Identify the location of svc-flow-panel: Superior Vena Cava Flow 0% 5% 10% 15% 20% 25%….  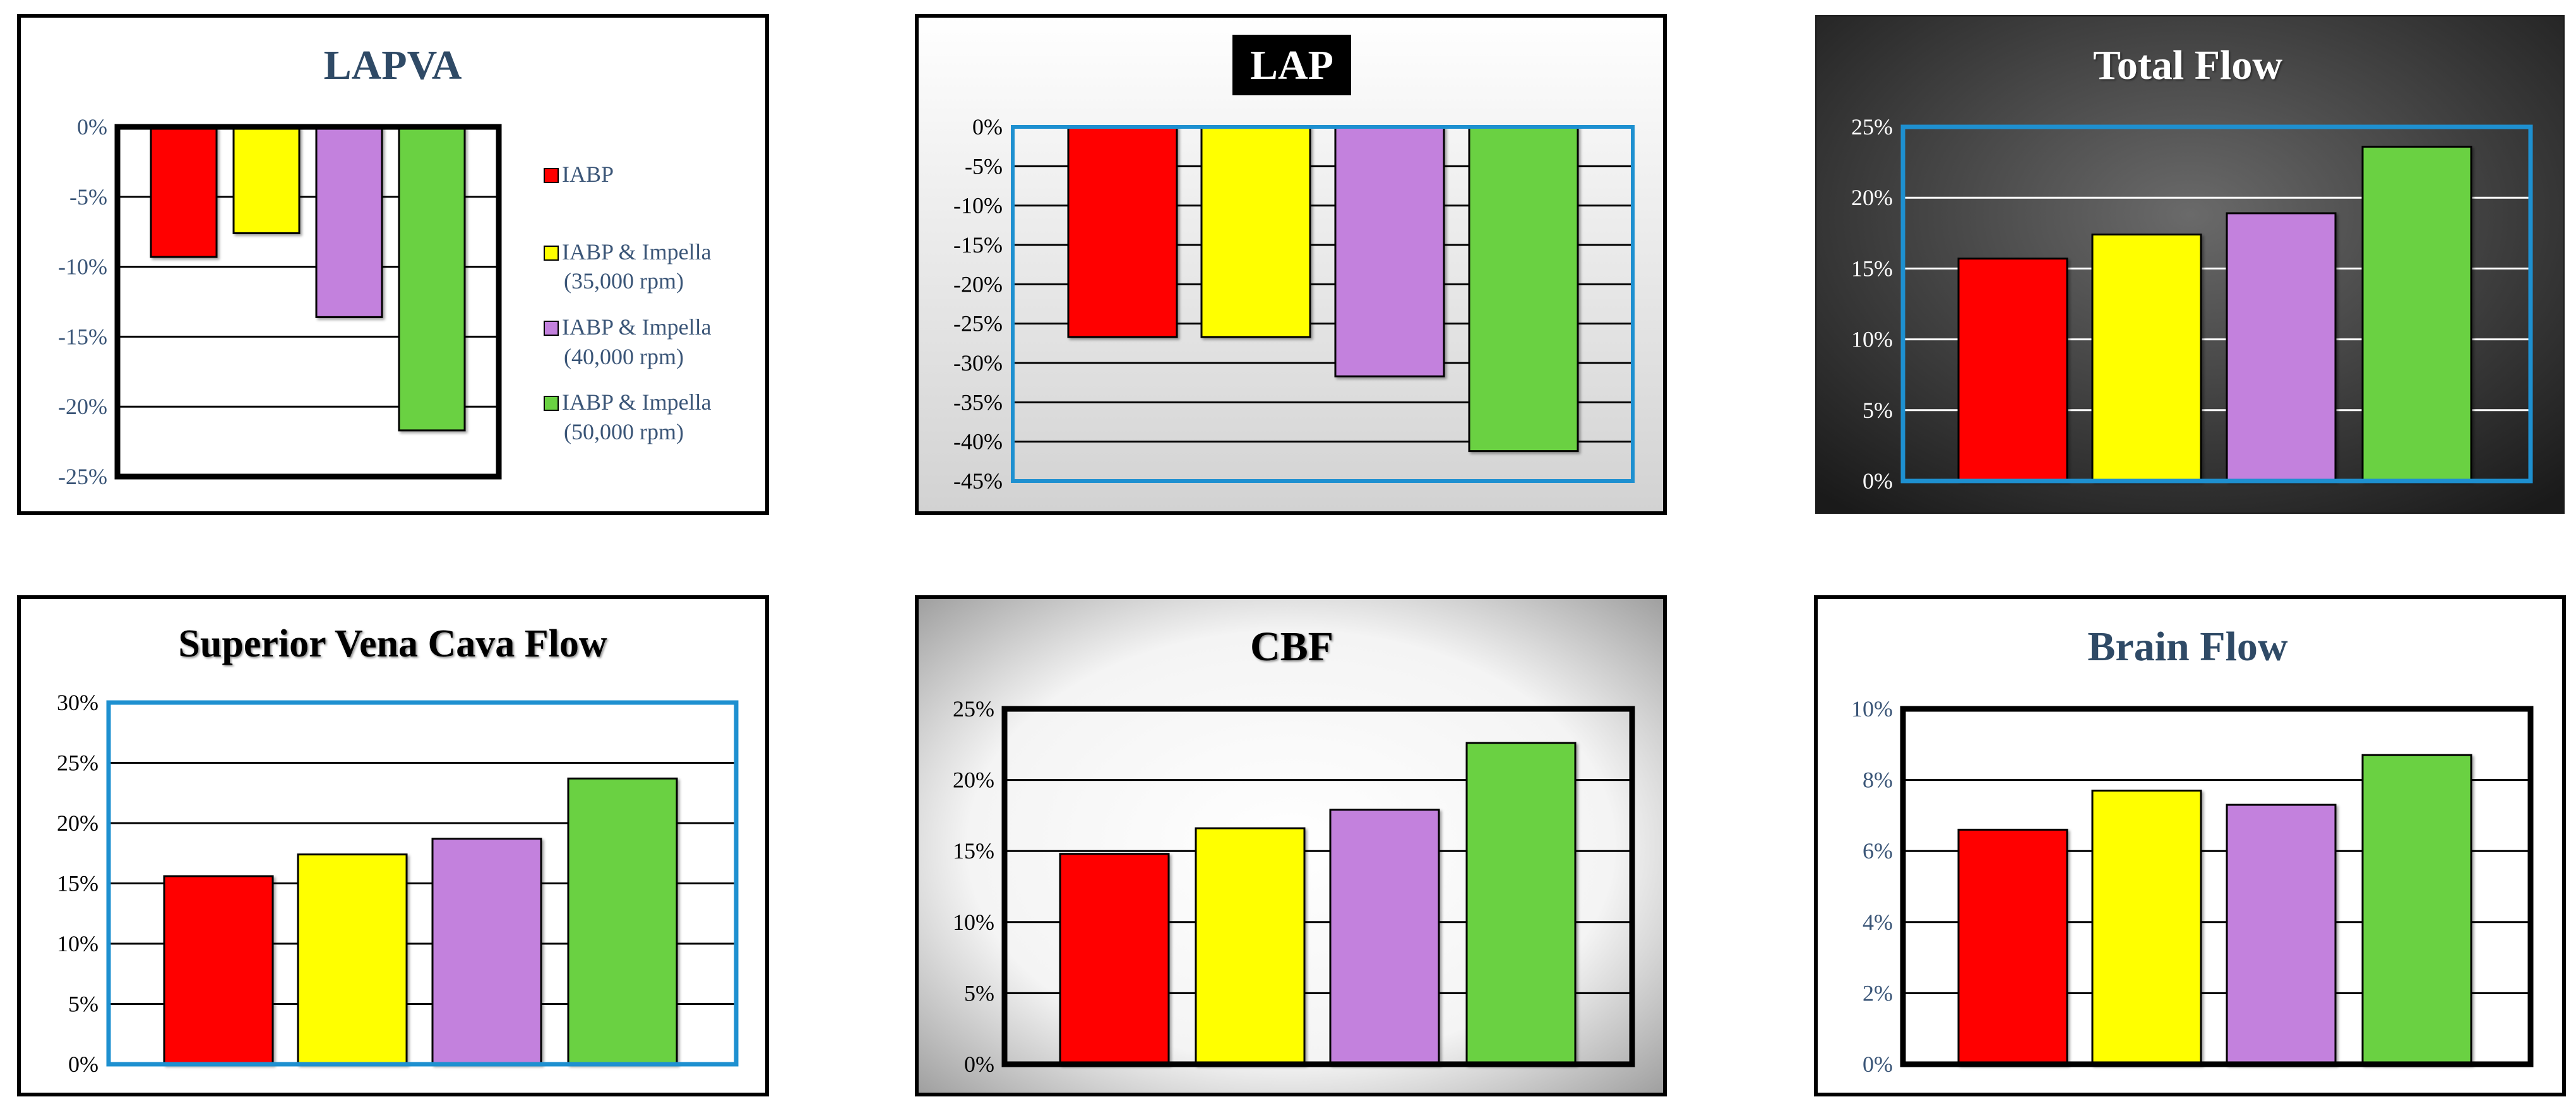
(393, 845).